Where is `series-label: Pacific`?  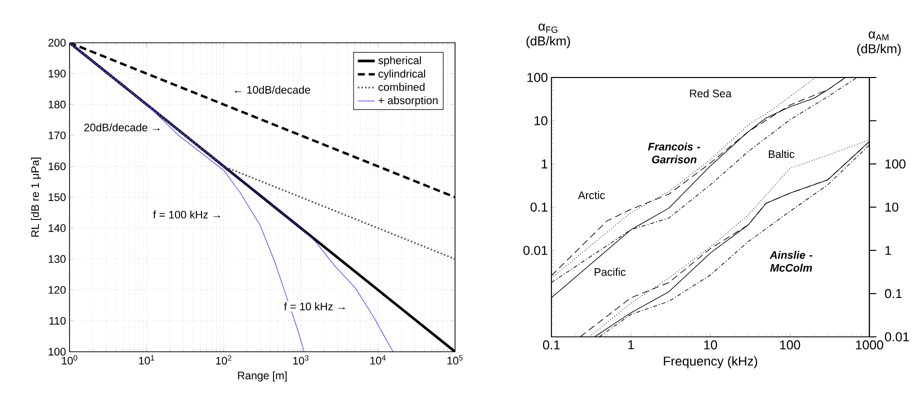
series-label: Pacific is located at coordinates (610, 272).